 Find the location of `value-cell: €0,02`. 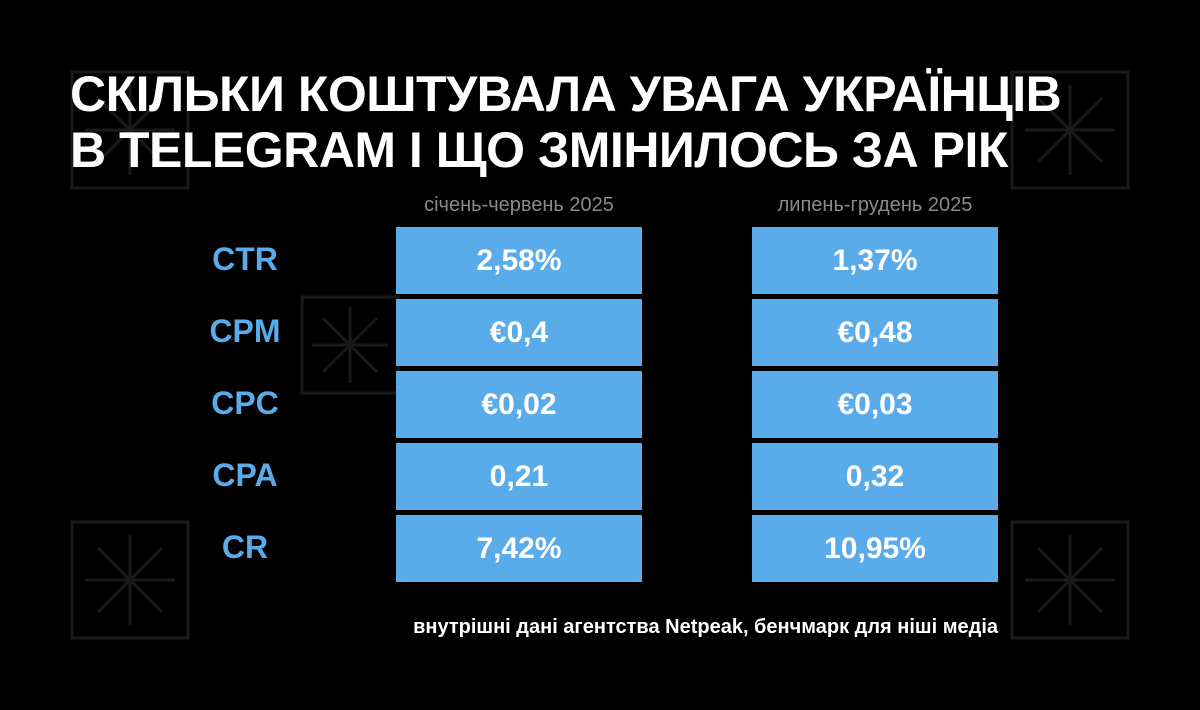

value-cell: €0,02 is located at coordinates (519, 404).